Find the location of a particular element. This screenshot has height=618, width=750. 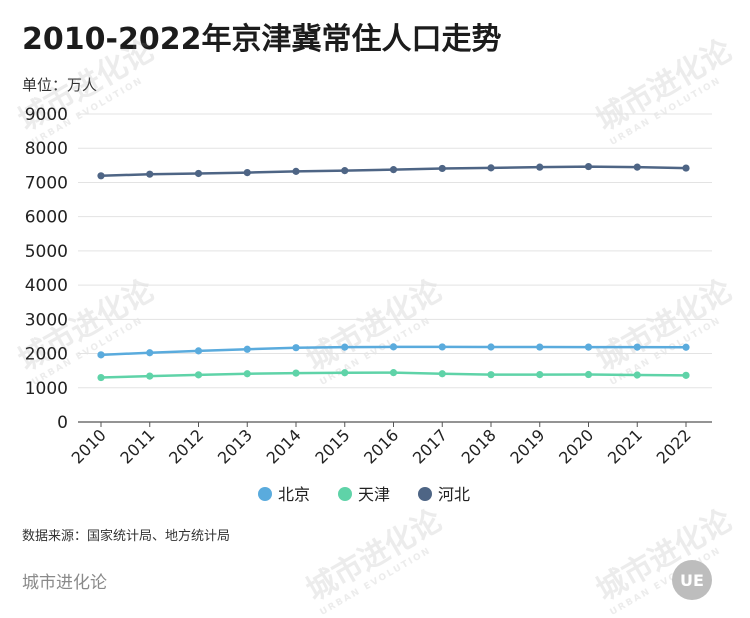

x-tick-label: 2022 is located at coordinates (674, 446).